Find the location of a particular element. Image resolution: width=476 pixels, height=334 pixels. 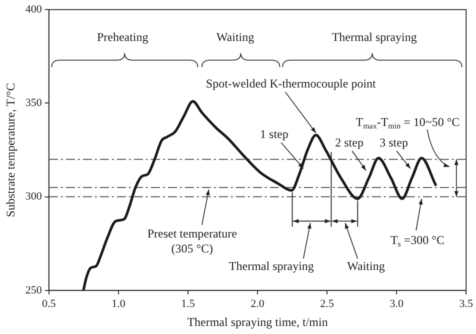

annotation: Preset temperature (305 °C) is located at coordinates (192, 241).